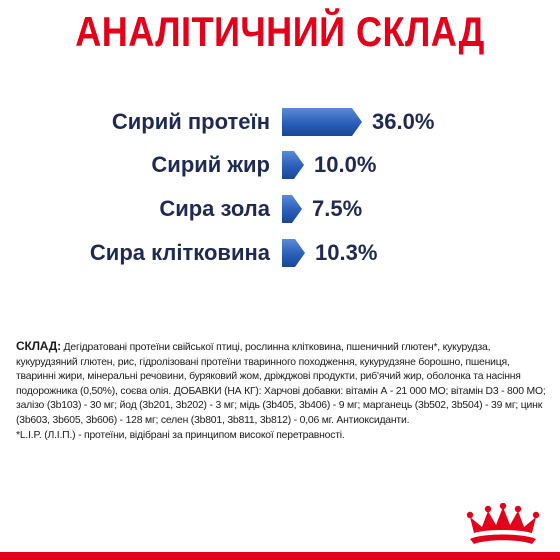 The image size is (560, 560). I want to click on nutrient-value: 36.0%, so click(403, 121).